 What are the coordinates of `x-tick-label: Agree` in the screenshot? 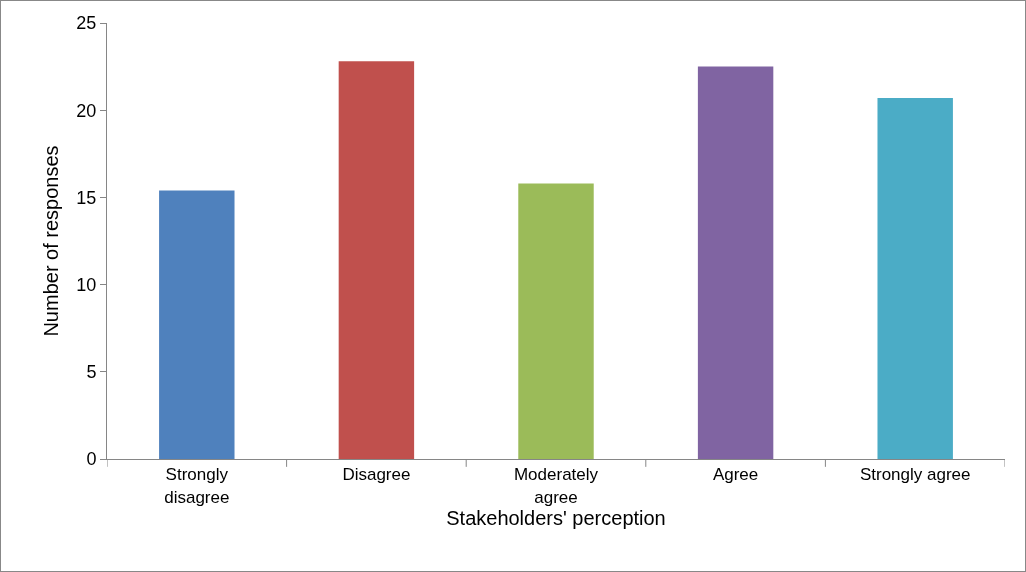 It's located at (735, 475).